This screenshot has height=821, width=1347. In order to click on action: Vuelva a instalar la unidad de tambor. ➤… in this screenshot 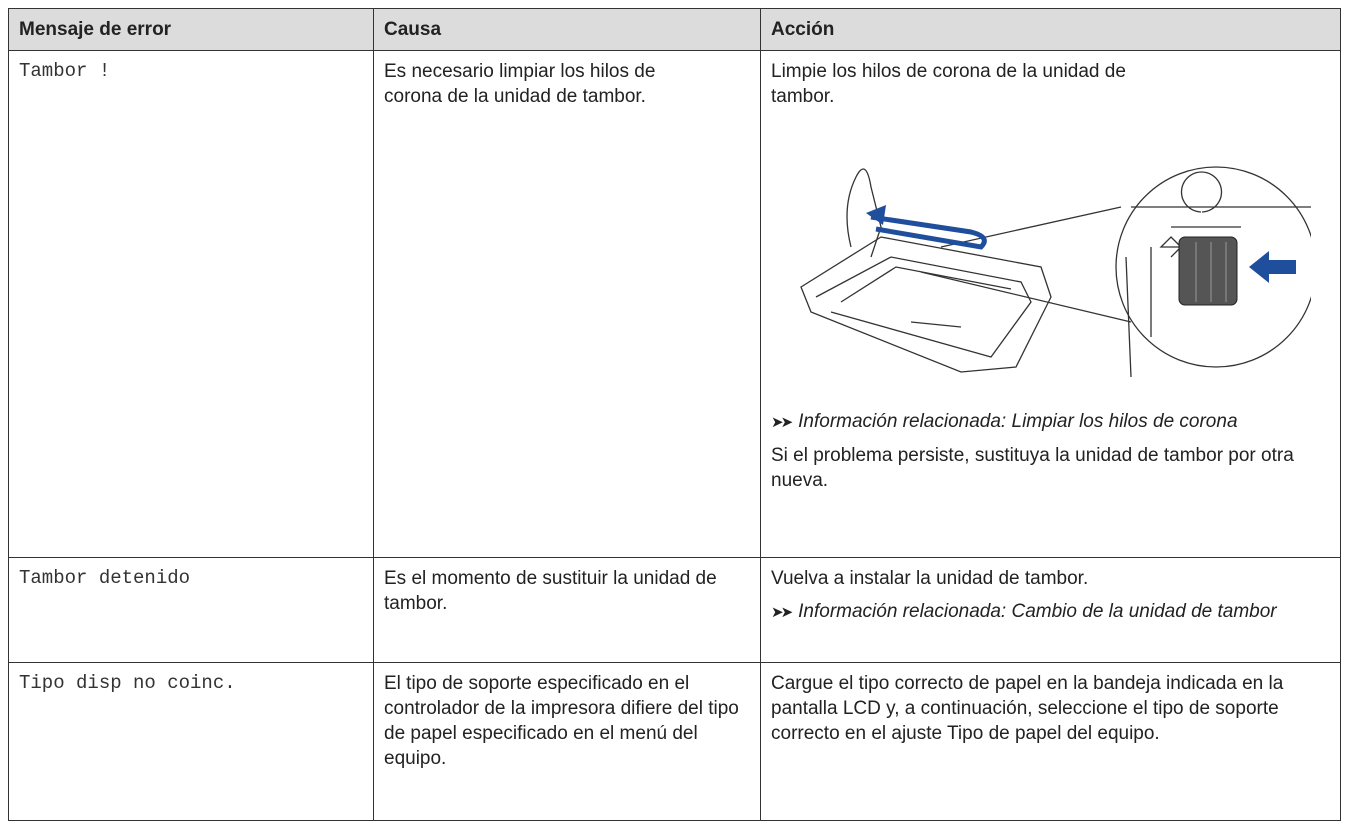, I will do `click(1050, 610)`.